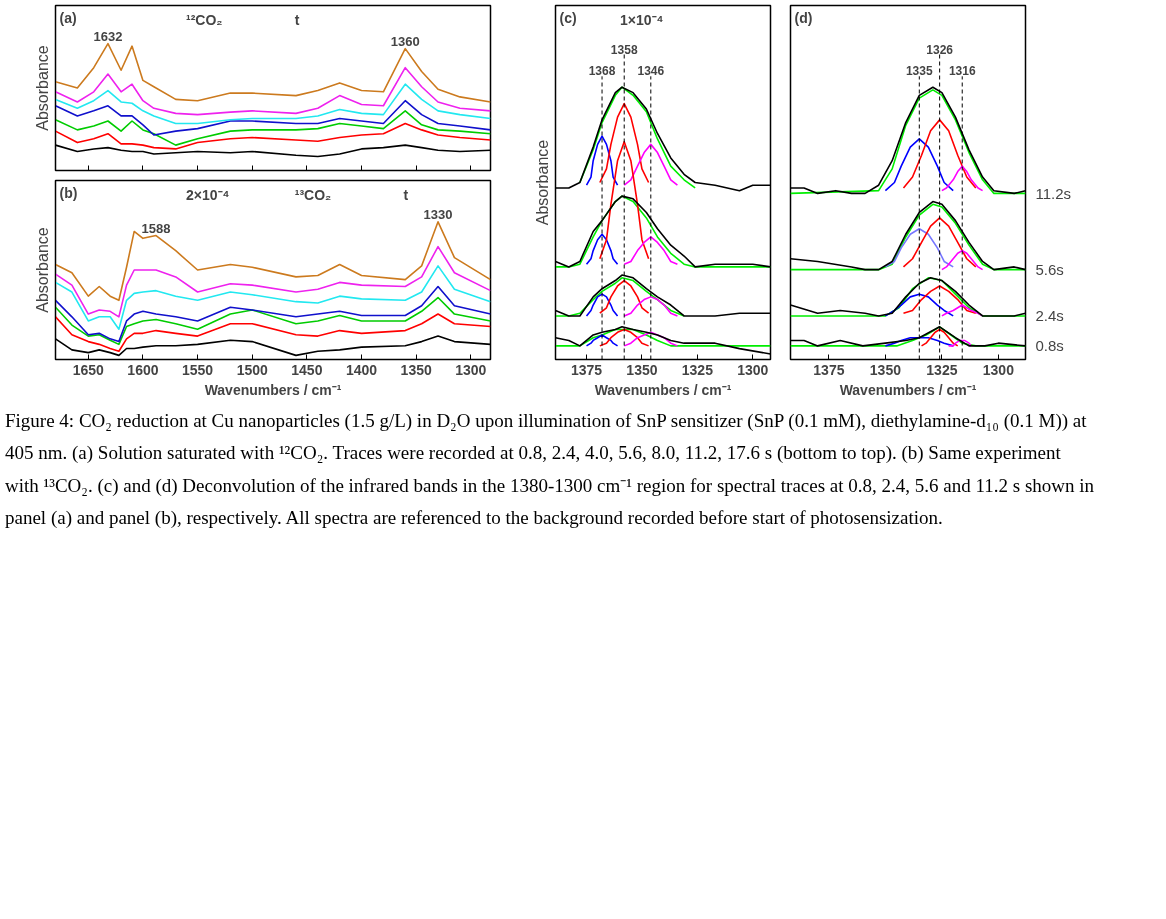 The width and height of the screenshot is (1166, 919). I want to click on chart-title: (b), so click(68, 192).